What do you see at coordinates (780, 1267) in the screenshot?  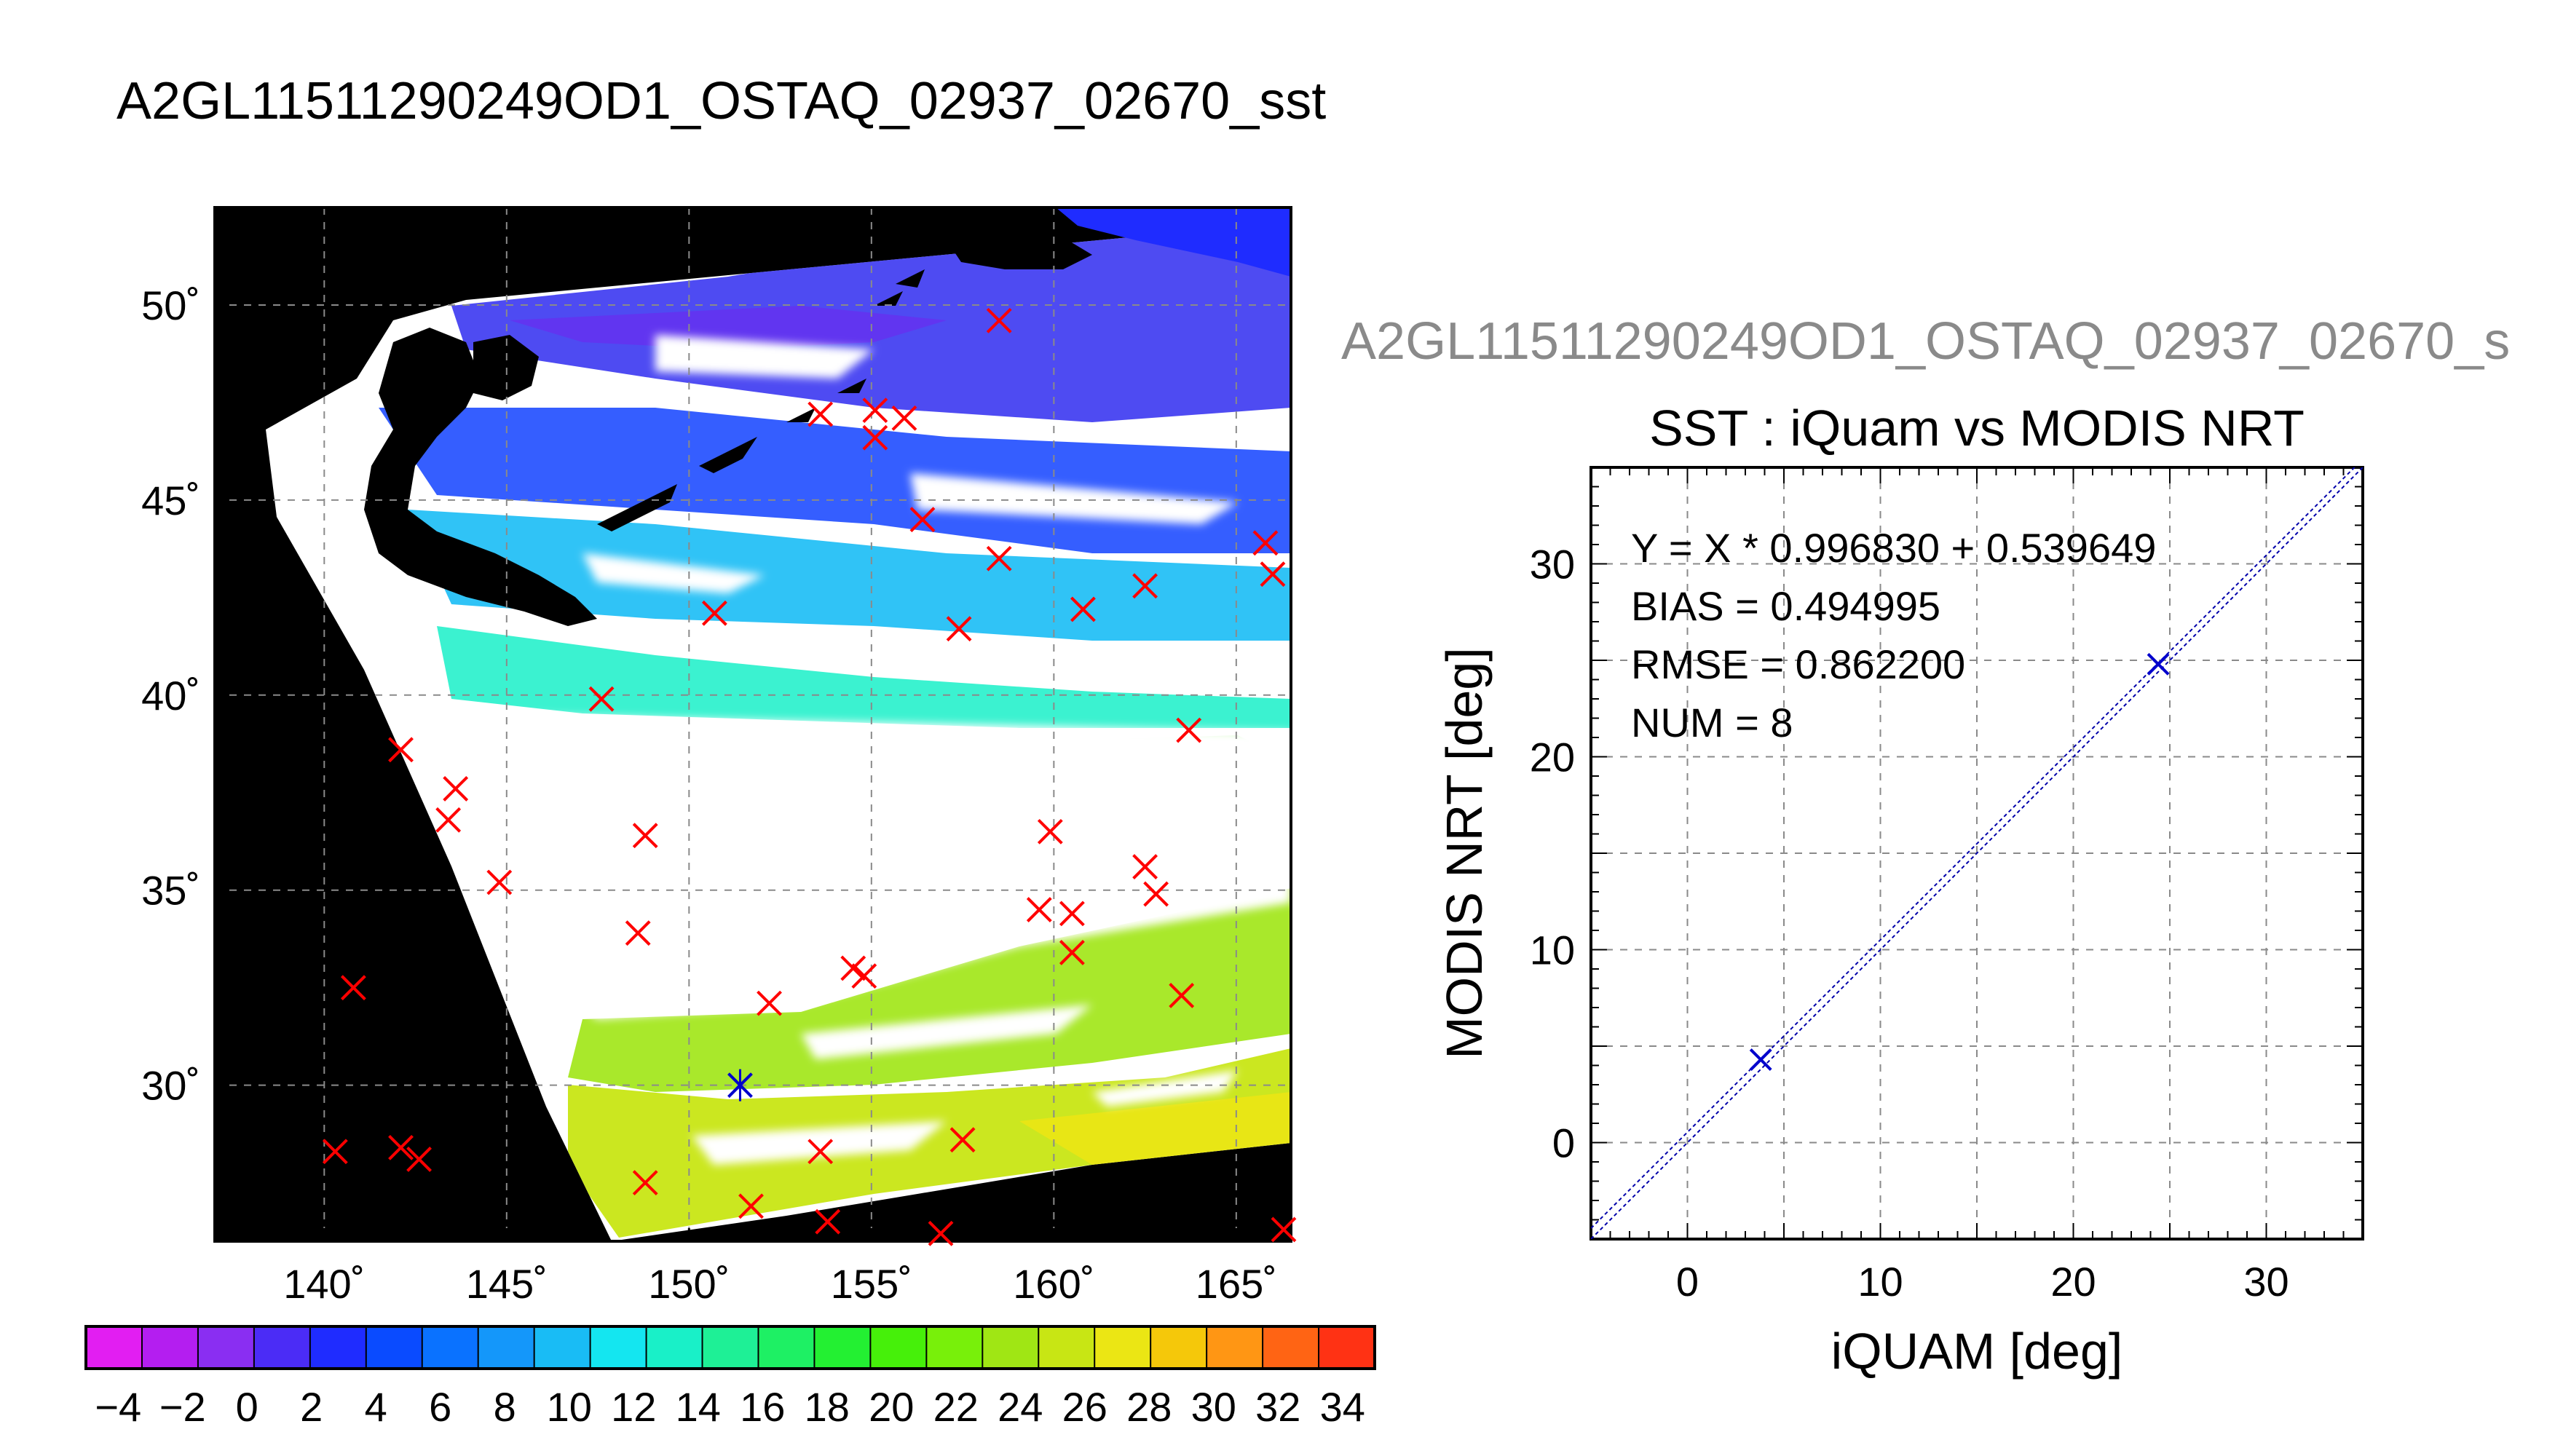 I see `map-x-axis: 140˚ 145˚ 150˚ 155˚ 160˚ 165˚` at bounding box center [780, 1267].